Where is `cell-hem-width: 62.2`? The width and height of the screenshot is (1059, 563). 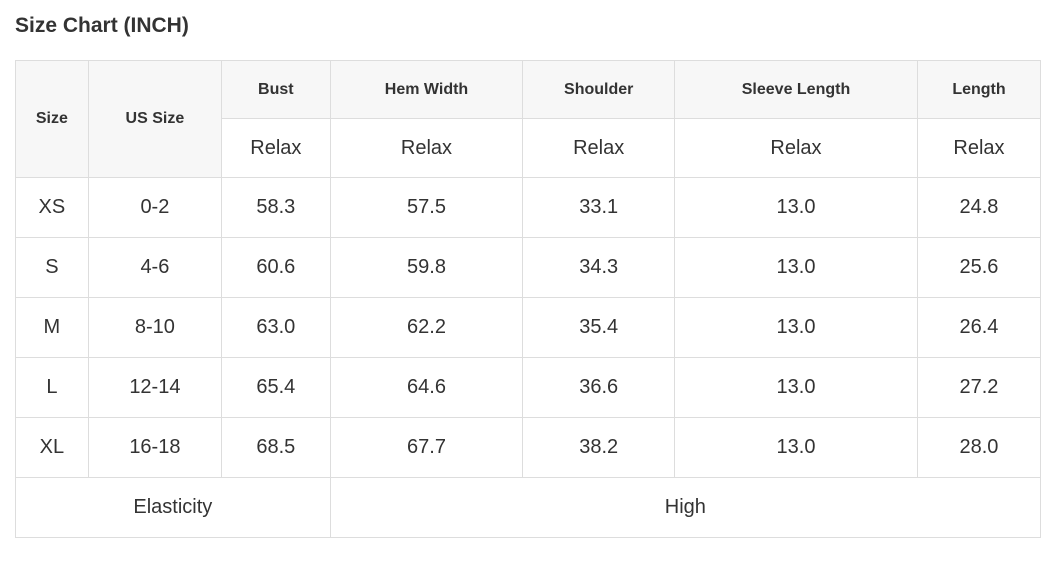
cell-hem-width: 62.2 is located at coordinates (426, 327).